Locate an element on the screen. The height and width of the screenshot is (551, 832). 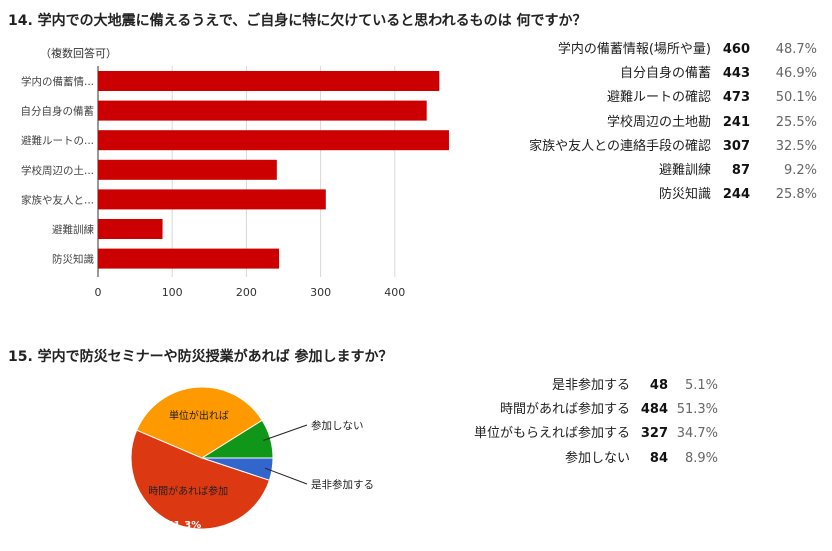
q14-label-5: 家族や友人との連絡手段の確認 is located at coordinates (620, 146).